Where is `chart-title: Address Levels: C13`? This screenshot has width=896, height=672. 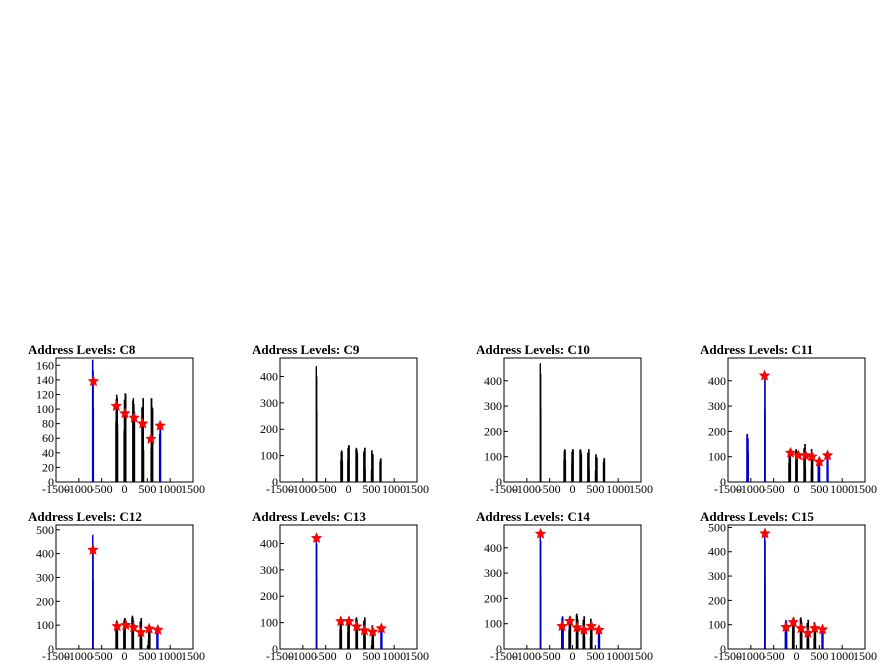
chart-title: Address Levels: C13 is located at coordinates (309, 516).